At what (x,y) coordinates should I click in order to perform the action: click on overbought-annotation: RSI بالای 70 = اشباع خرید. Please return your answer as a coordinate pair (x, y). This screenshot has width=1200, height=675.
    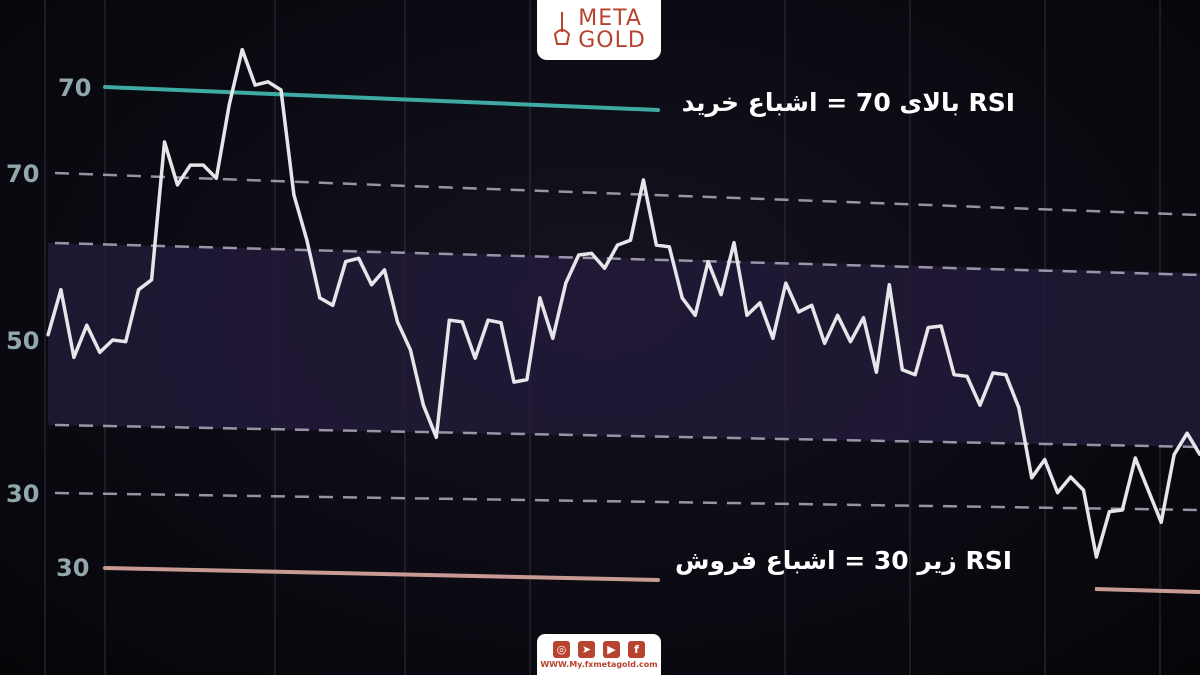
    Looking at the image, I should click on (848, 102).